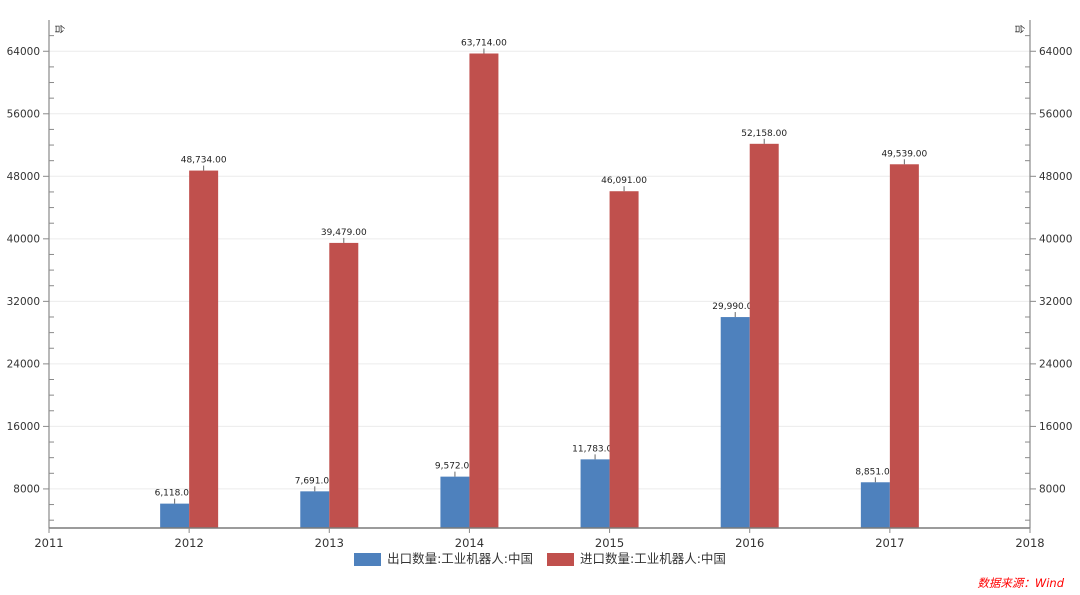 The width and height of the screenshot is (1080, 595). I want to click on x-tick-label: 2014, so click(469, 543).